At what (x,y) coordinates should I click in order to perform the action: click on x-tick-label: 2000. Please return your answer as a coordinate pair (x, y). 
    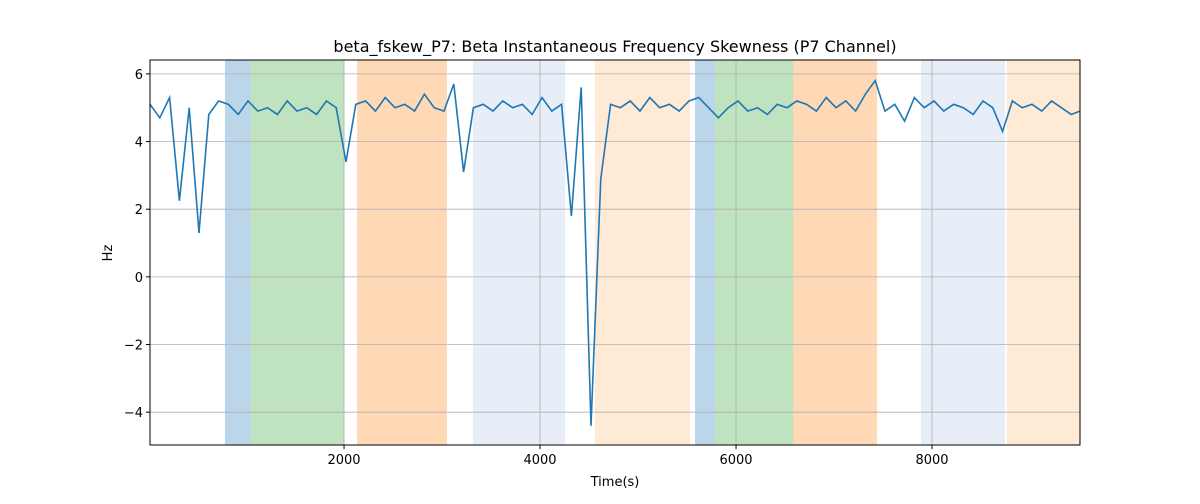
    Looking at the image, I should click on (343, 460).